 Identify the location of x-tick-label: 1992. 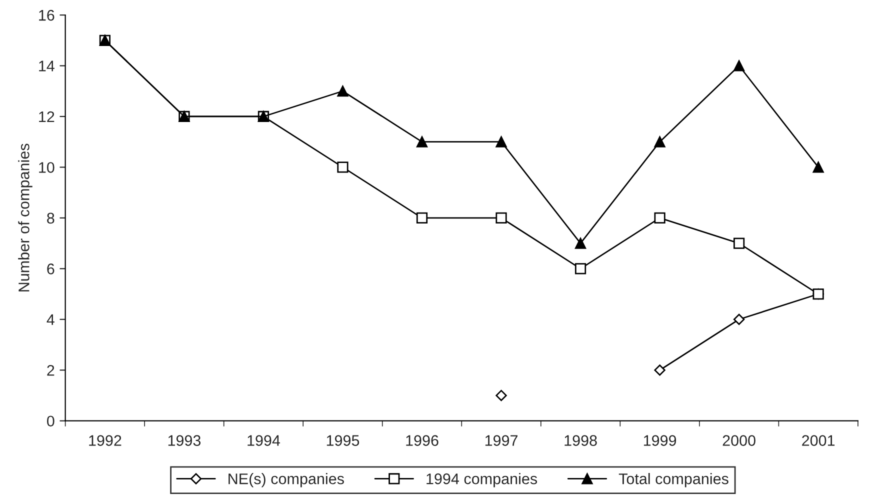
(105, 440).